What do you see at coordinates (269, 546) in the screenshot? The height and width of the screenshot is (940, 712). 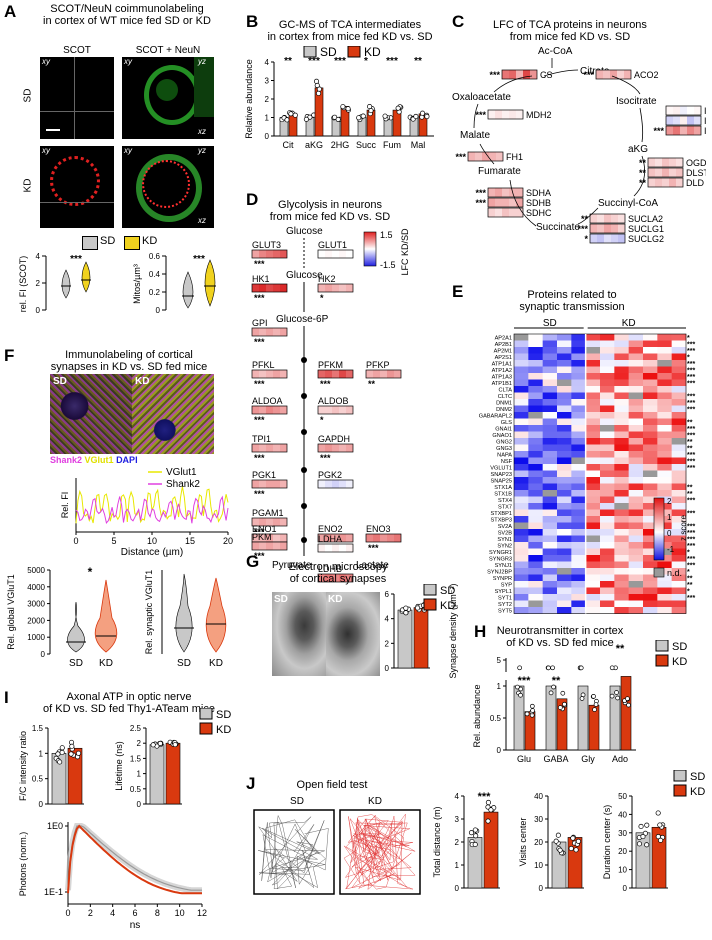 I see `cell-PKM` at bounding box center [269, 546].